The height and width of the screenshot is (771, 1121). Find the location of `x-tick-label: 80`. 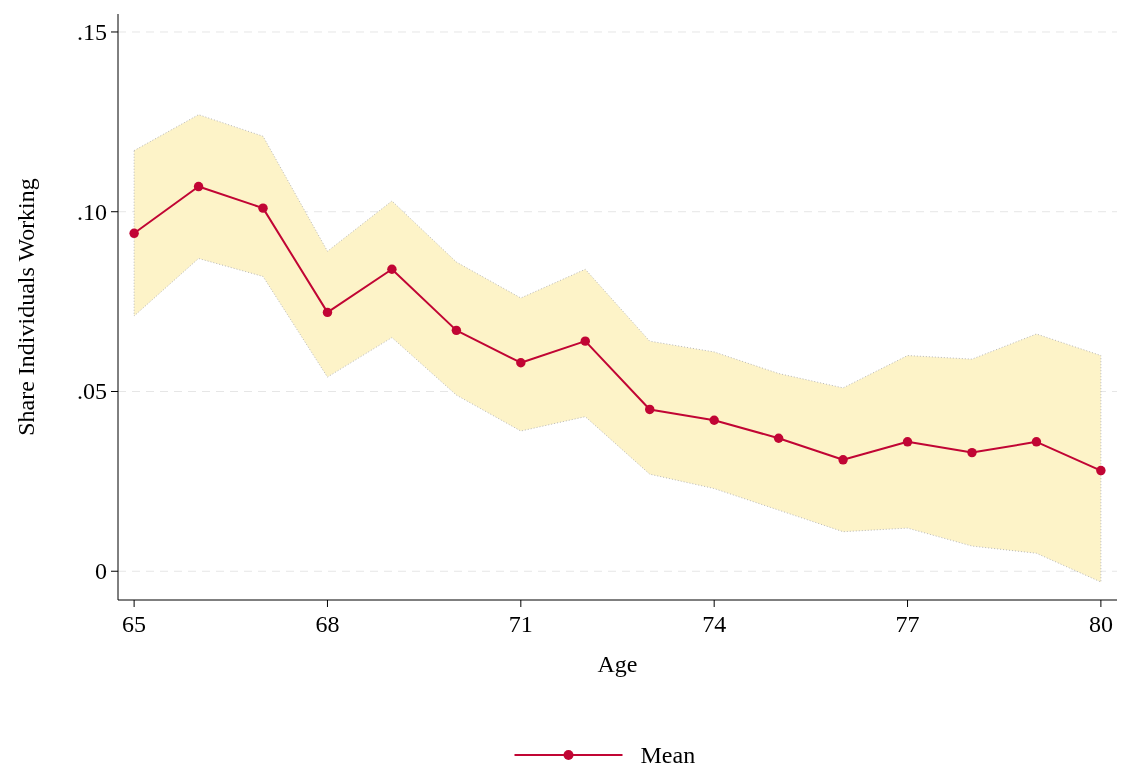

x-tick-label: 80 is located at coordinates (1100, 624).